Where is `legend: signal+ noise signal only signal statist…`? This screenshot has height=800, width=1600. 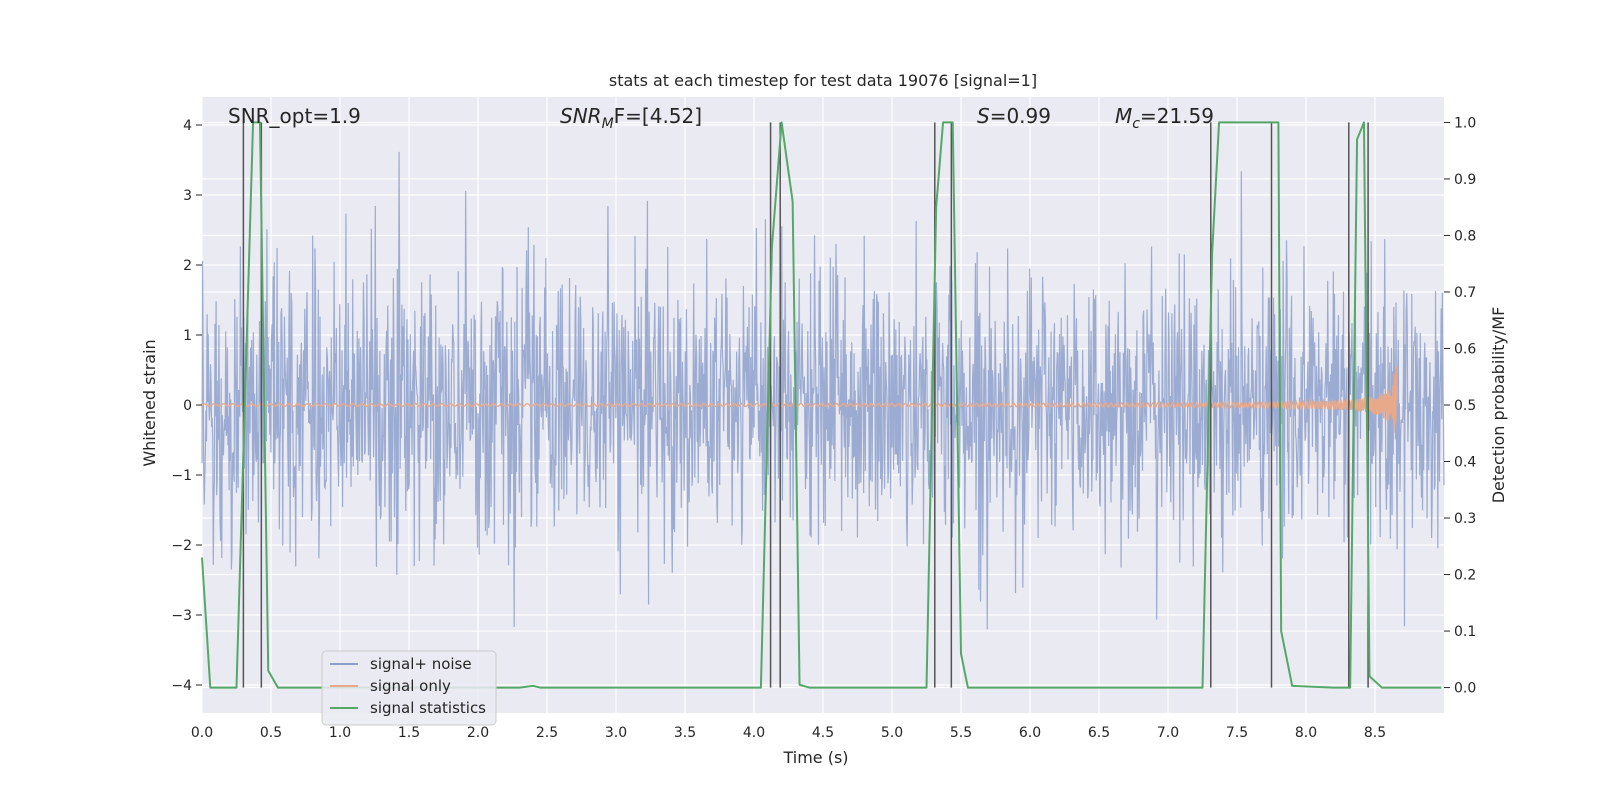
legend: signal+ noise signal only signal statist… is located at coordinates (409, 688).